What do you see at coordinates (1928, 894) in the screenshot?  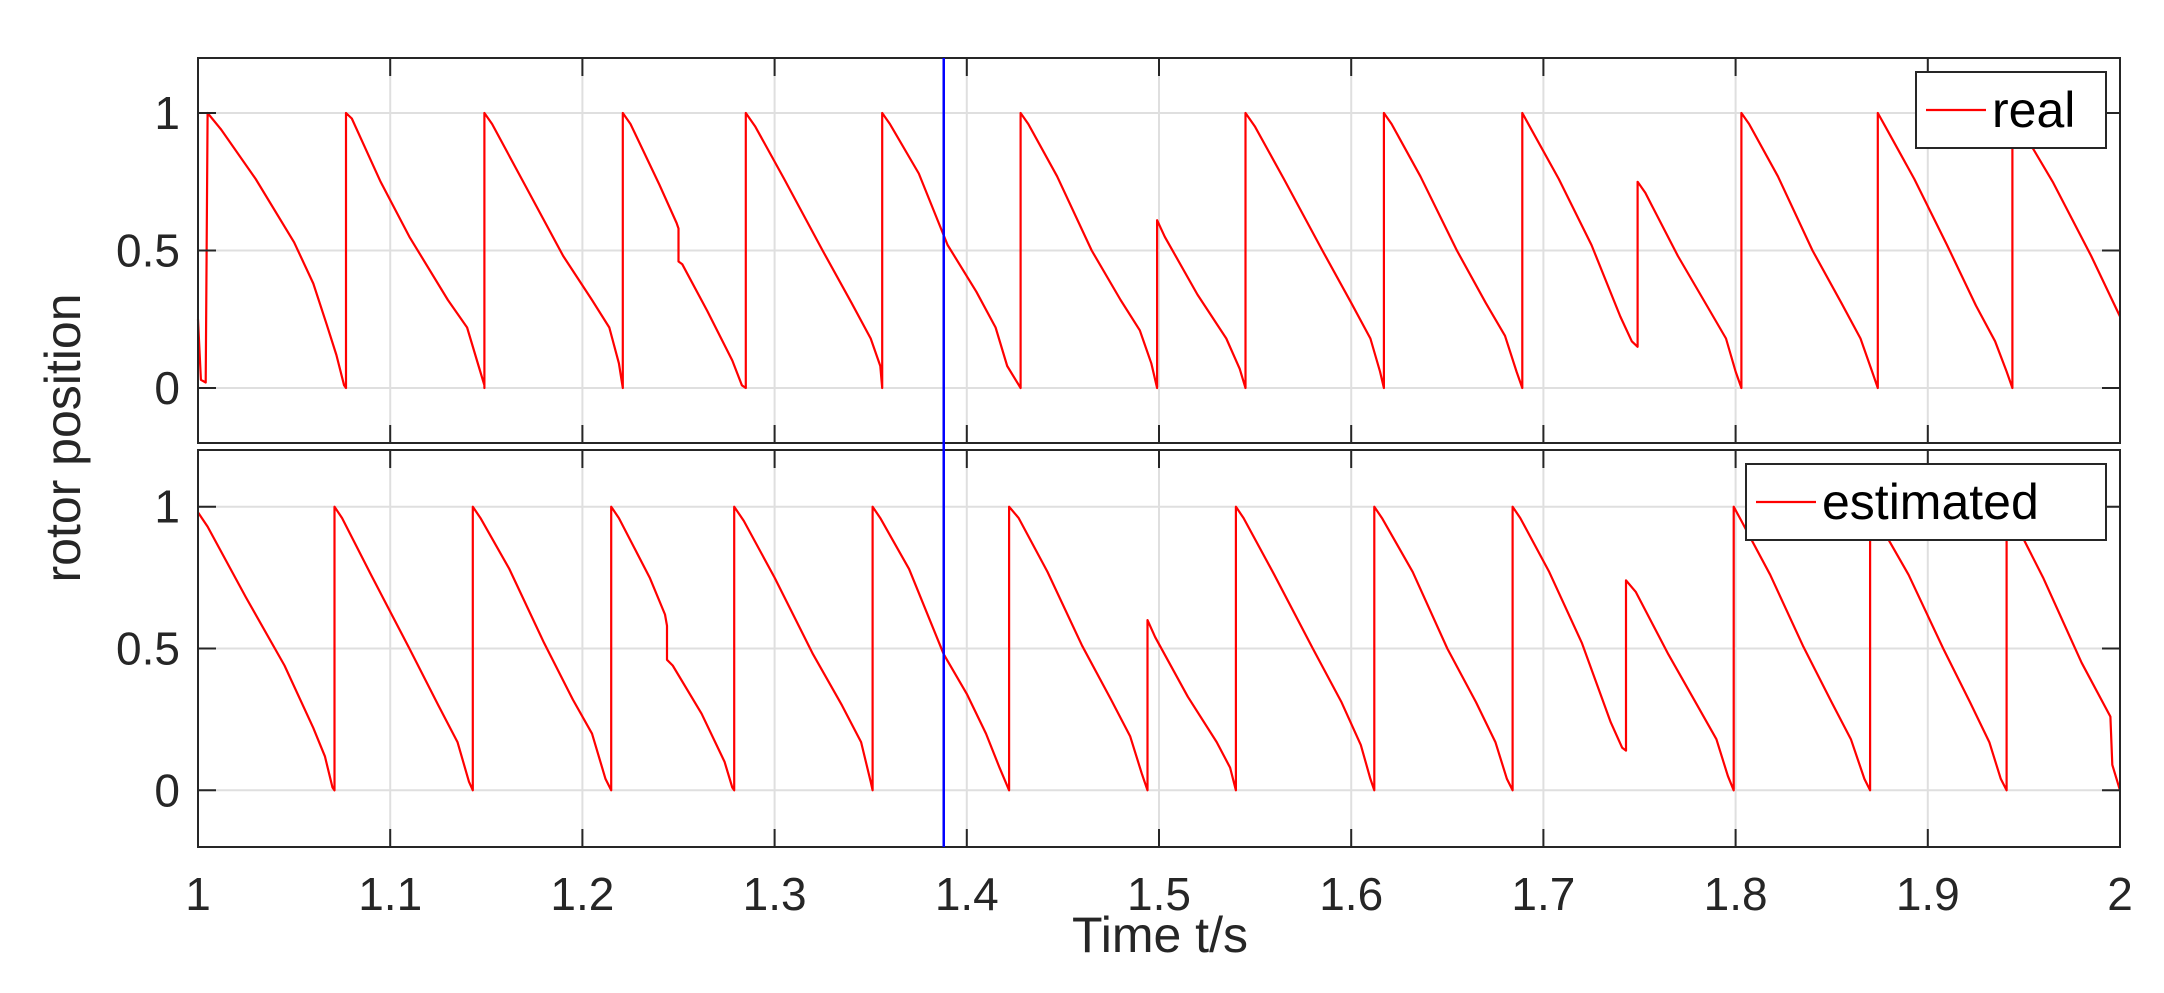 I see `x-tick-label: 1.9` at bounding box center [1928, 894].